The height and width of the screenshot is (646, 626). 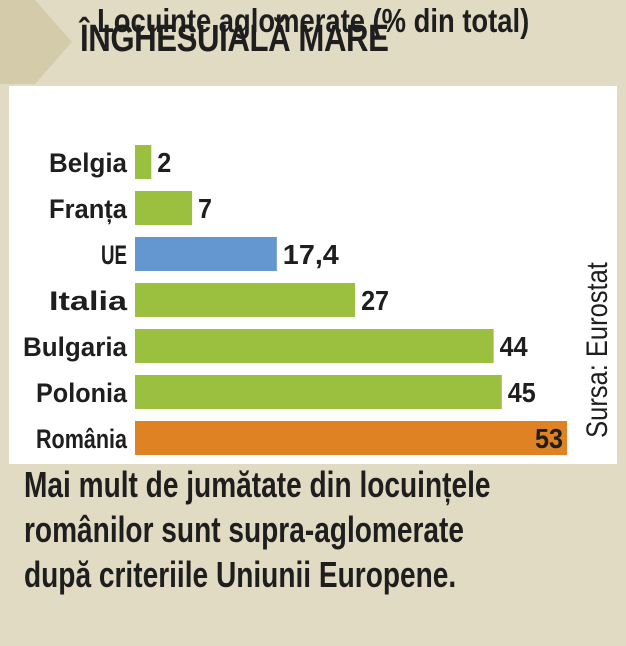 What do you see at coordinates (114, 255) in the screenshot?
I see `category-label: UE` at bounding box center [114, 255].